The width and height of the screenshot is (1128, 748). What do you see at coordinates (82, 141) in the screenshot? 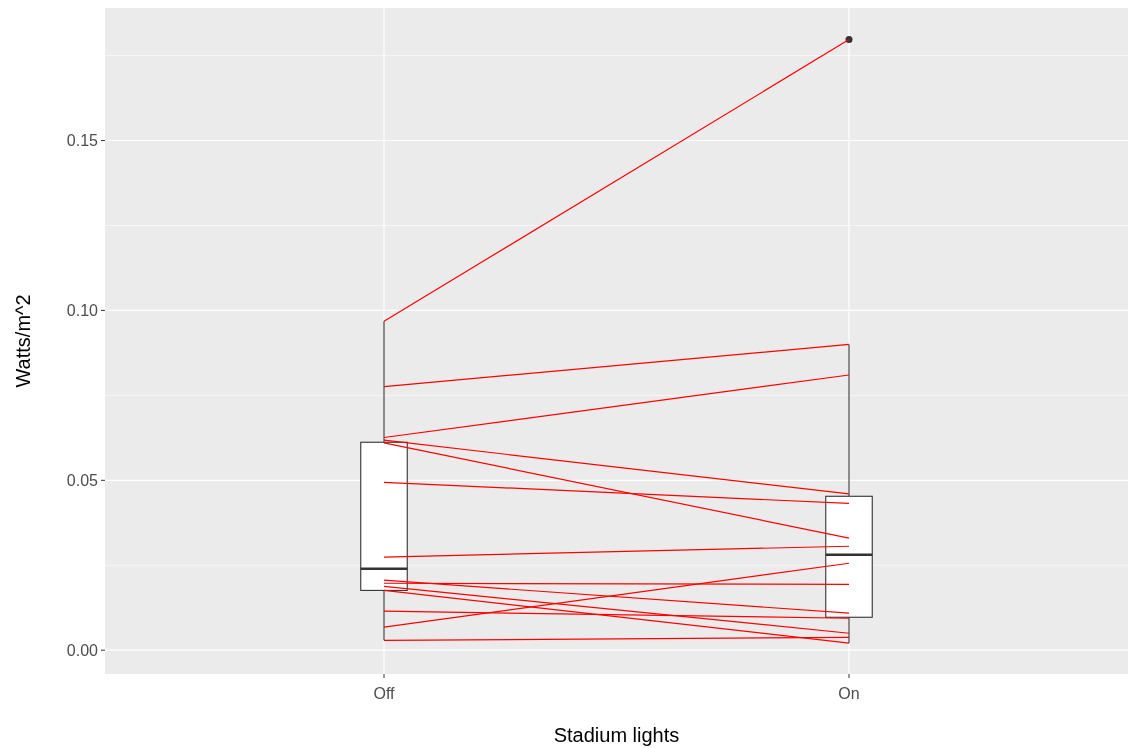
I see `y-tick-label: 0.15` at bounding box center [82, 141].